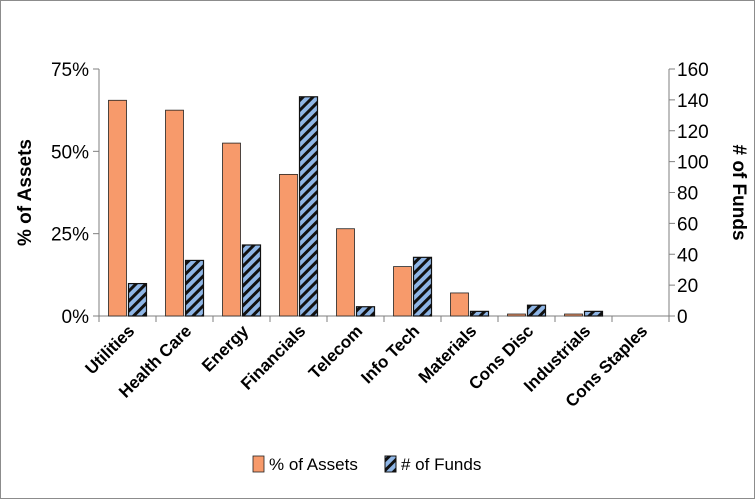 The image size is (755, 500). I want to click on legend: % of Assets # of Funds, so click(366, 464).